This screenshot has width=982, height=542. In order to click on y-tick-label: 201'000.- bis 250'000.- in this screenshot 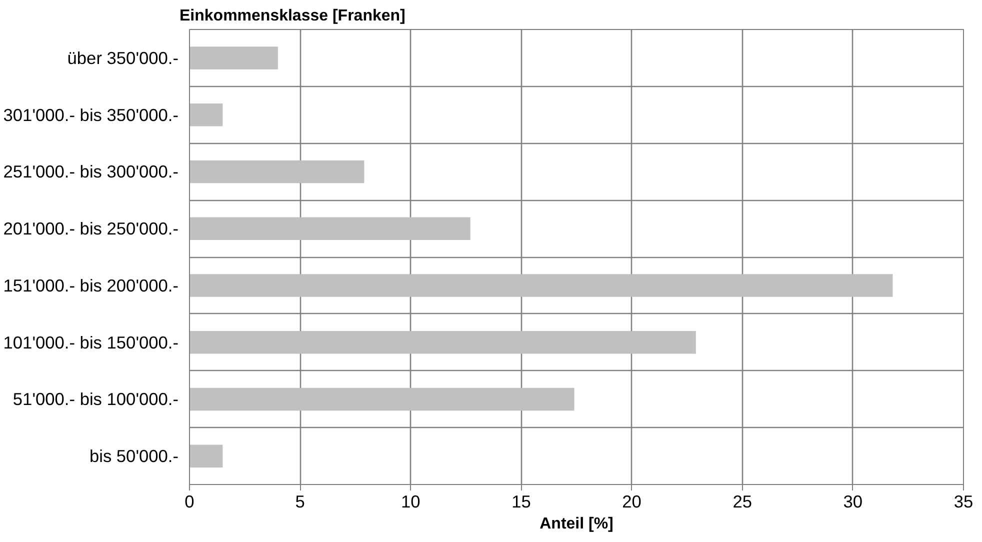, I will do `click(91, 228)`.